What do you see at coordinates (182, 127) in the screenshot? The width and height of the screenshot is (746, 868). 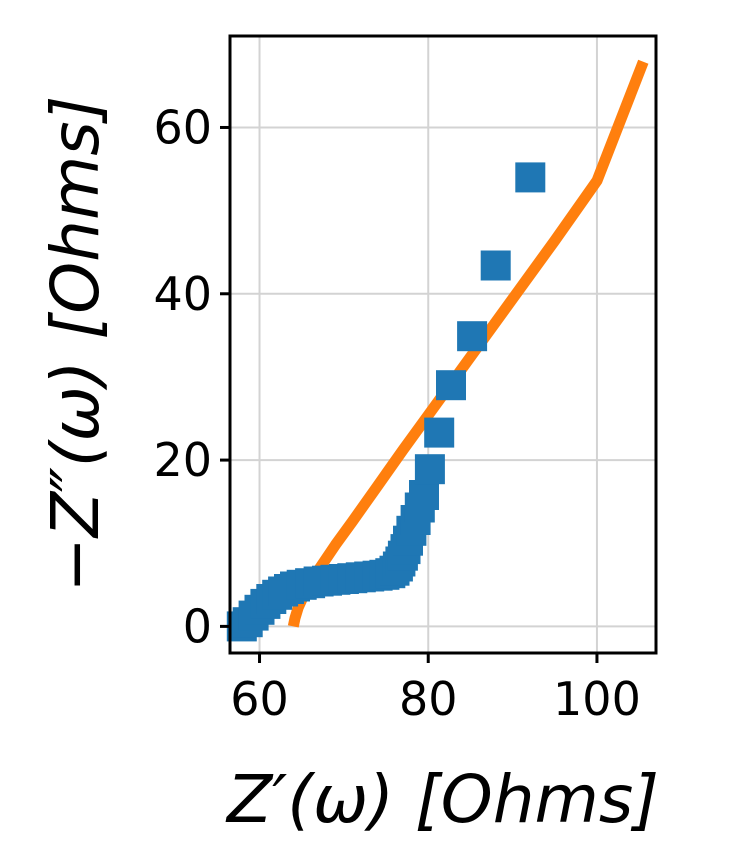 I see `y-tick-label: 60` at bounding box center [182, 127].